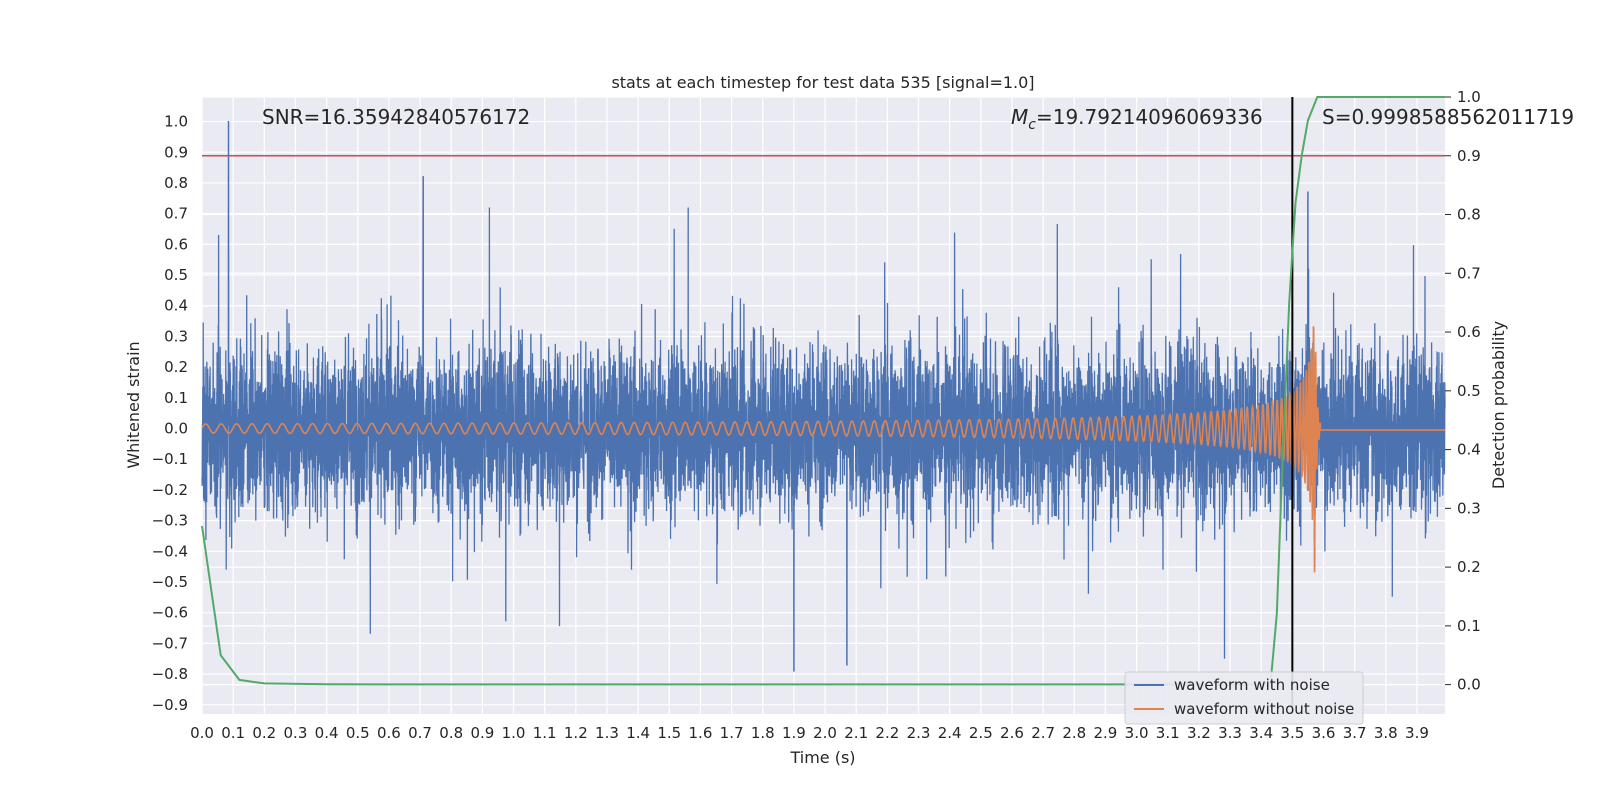  Describe the element at coordinates (176, 244) in the screenshot. I see `y-tick-label-left: 0.6` at that location.